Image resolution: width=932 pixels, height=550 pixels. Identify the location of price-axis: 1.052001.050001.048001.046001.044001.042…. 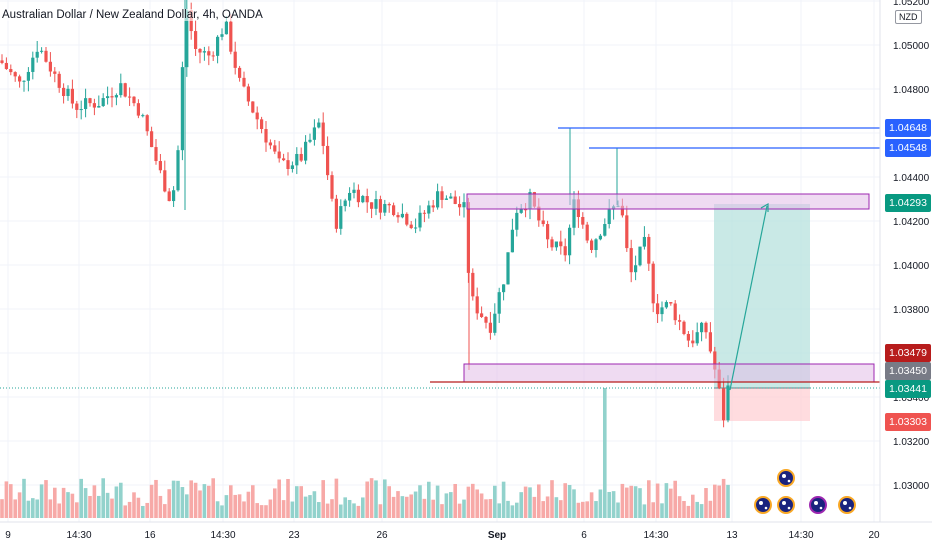
(905, 261).